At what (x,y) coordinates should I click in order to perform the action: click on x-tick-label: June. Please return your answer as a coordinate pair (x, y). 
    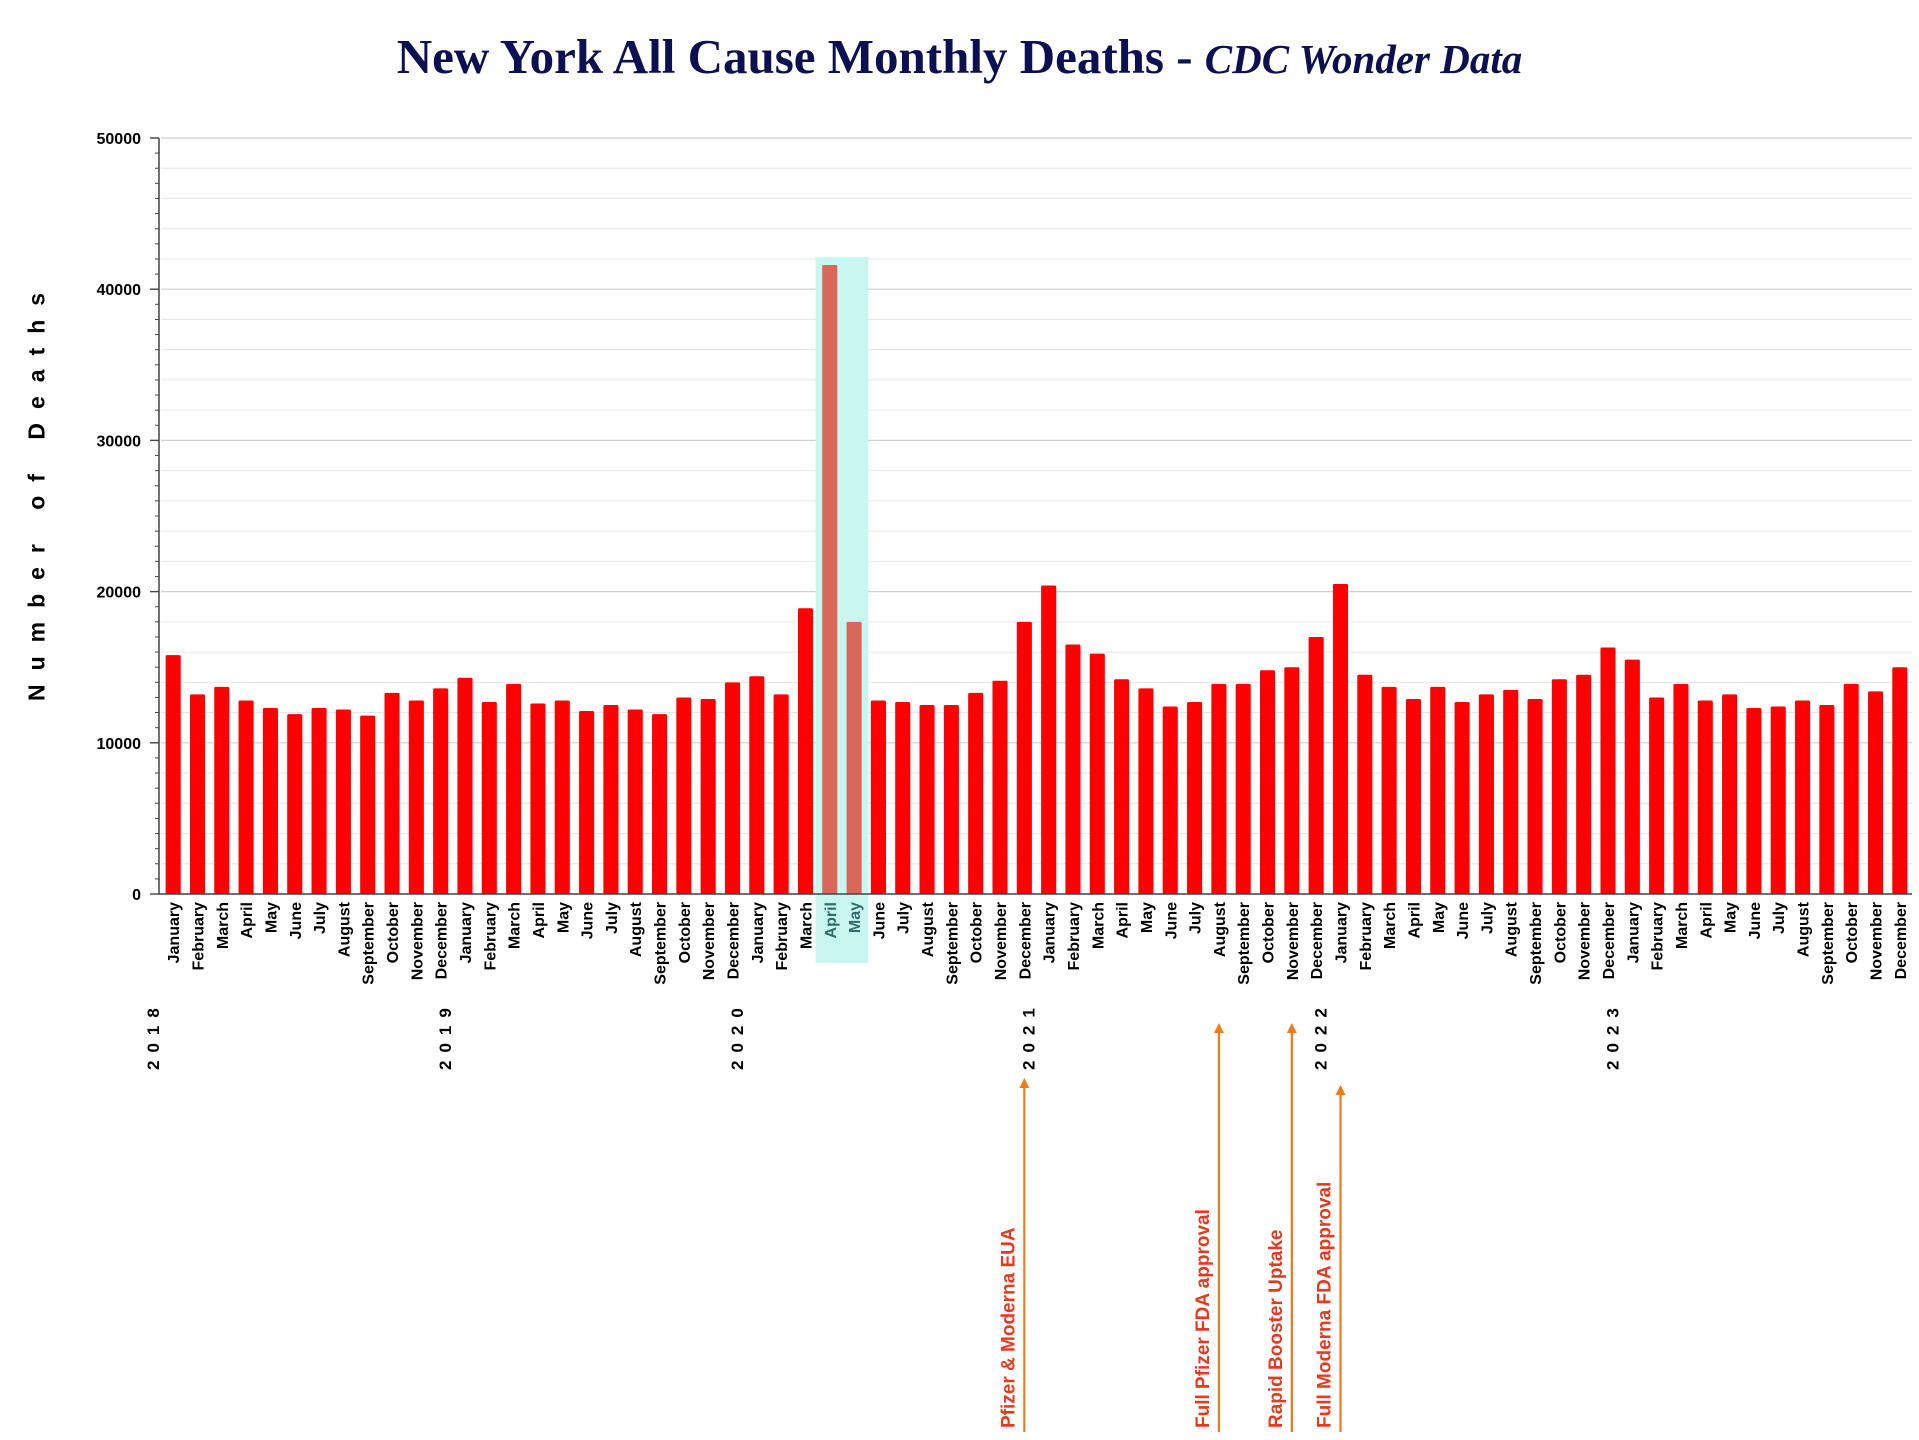
    Looking at the image, I should click on (879, 920).